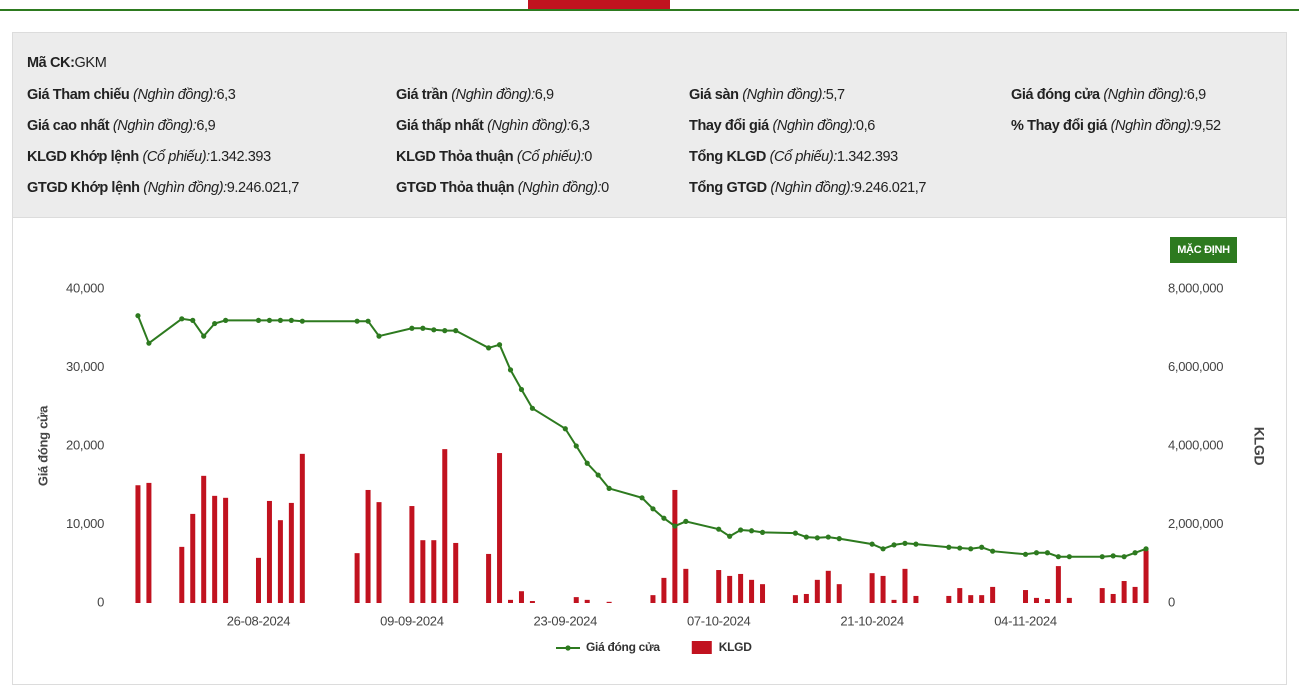 The height and width of the screenshot is (687, 1299). Describe the element at coordinates (131, 95) in the screenshot. I see `info-cell: Giá Tham chiếu (Nghìn đồng):6,3` at that location.